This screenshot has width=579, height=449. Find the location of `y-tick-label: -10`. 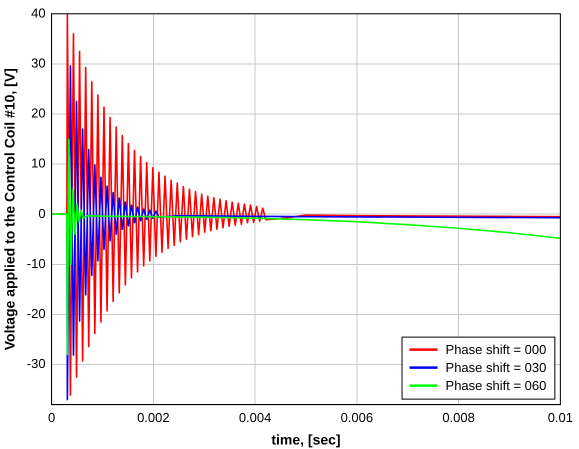

y-tick-label: -10 is located at coordinates (36, 263).